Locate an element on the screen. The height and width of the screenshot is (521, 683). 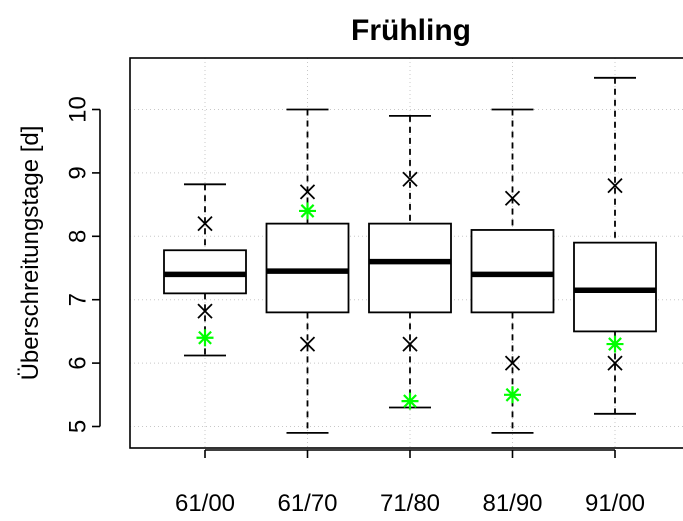
y-tick-label: 7 is located at coordinates (78, 299).